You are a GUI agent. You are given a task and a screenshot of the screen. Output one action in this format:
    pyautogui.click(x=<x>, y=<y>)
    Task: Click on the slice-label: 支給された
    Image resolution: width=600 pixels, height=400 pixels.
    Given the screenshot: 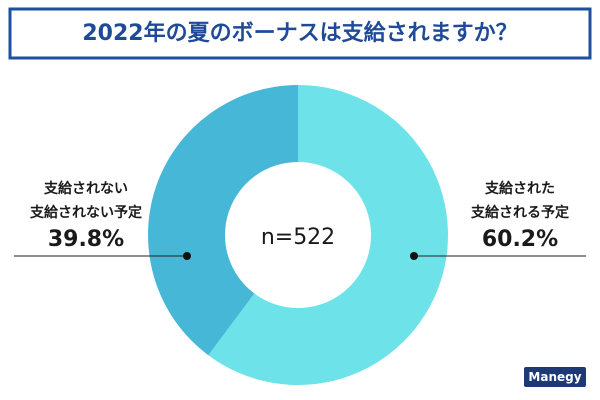 What is the action you would take?
    pyautogui.click(x=519, y=188)
    